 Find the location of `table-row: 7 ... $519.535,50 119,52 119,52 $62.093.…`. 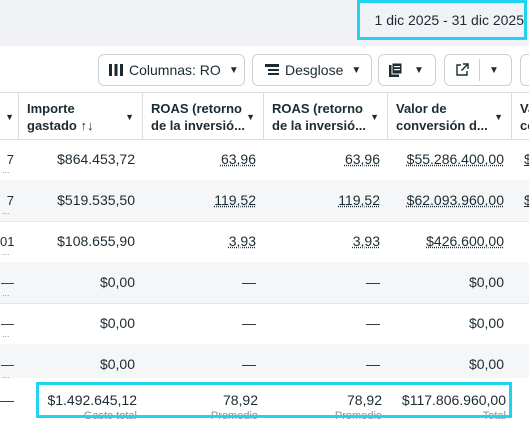

table-row: 7 ... $519.535,50 119,52 119,52 $62.093.… is located at coordinates (264, 201).